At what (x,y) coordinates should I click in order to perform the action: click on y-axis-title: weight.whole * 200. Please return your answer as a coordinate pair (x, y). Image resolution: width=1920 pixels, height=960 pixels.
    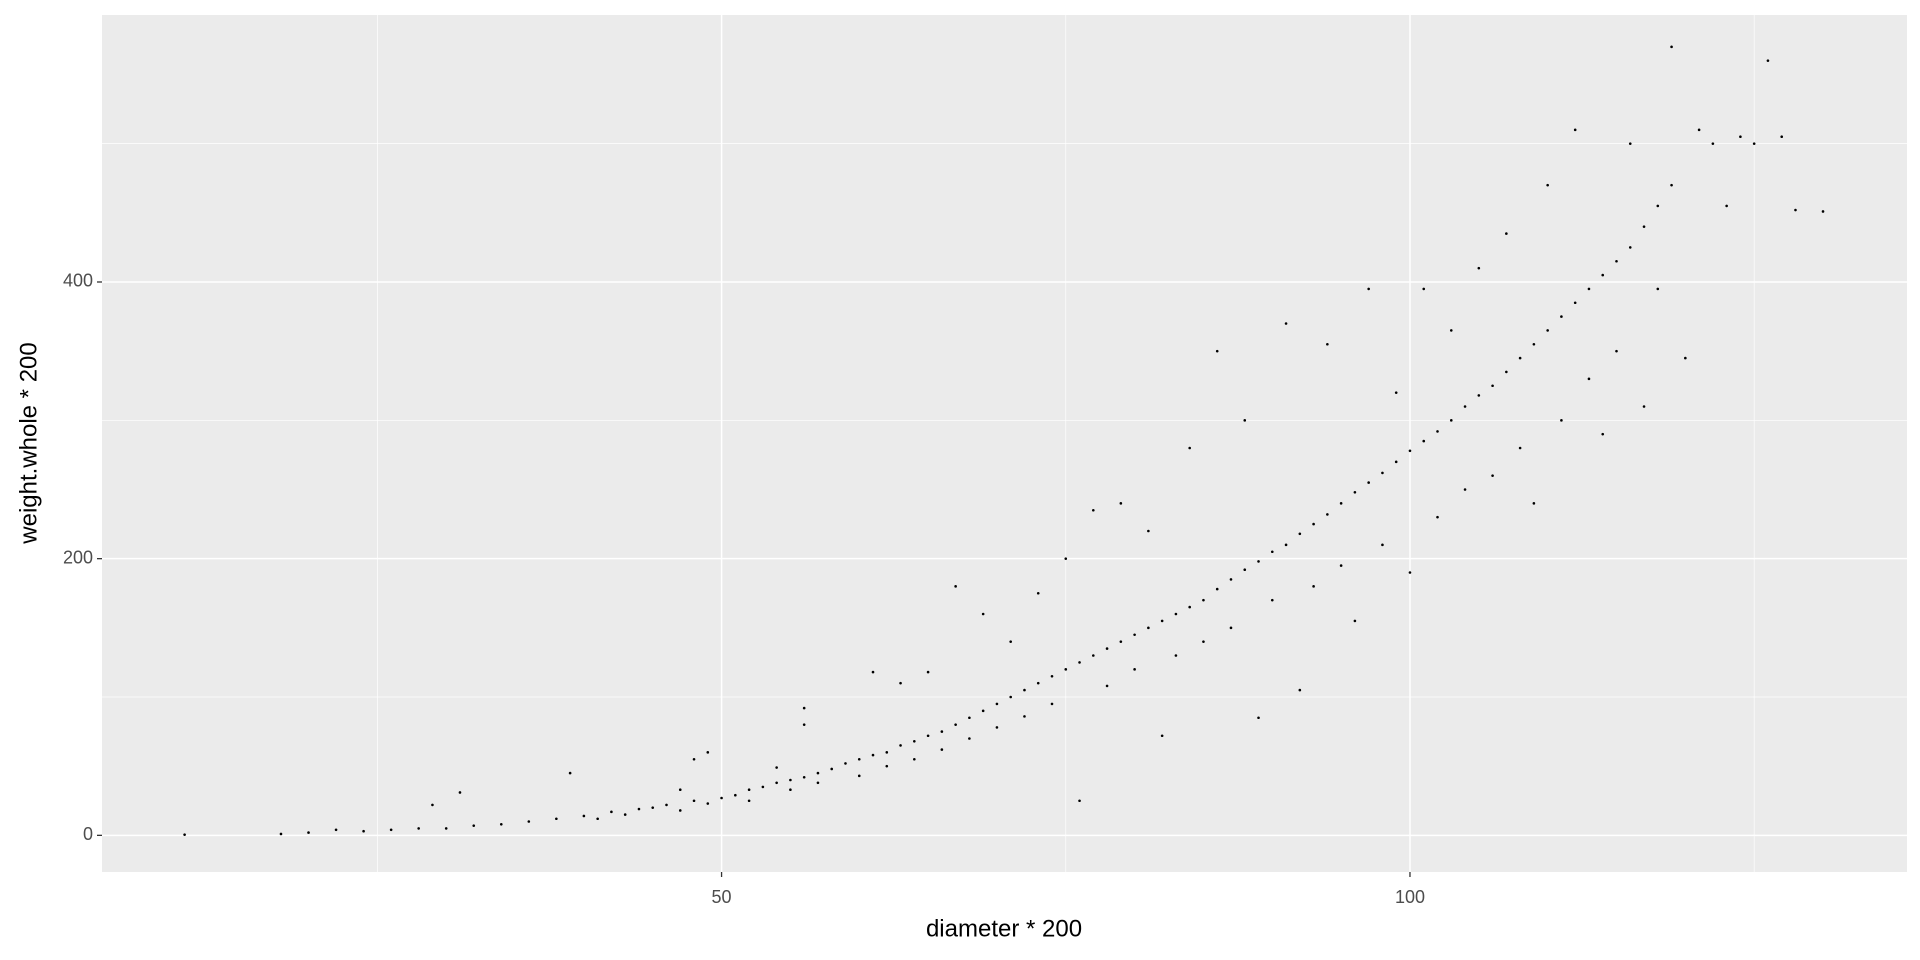
    Looking at the image, I should click on (28, 443).